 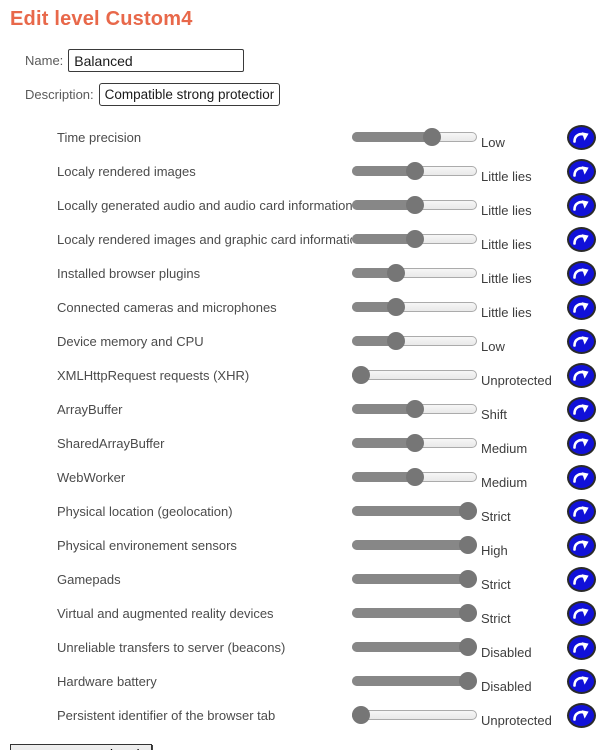 What do you see at coordinates (493, 346) in the screenshot?
I see `setting-value-label: Low` at bounding box center [493, 346].